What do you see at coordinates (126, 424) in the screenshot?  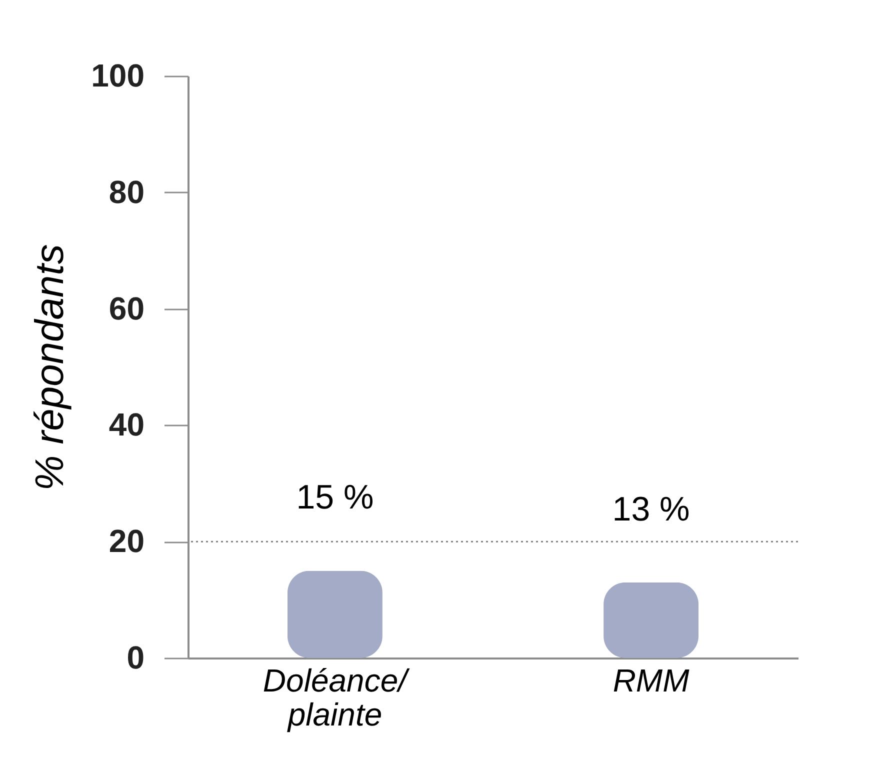 I see `y-tick-label: 40` at bounding box center [126, 424].